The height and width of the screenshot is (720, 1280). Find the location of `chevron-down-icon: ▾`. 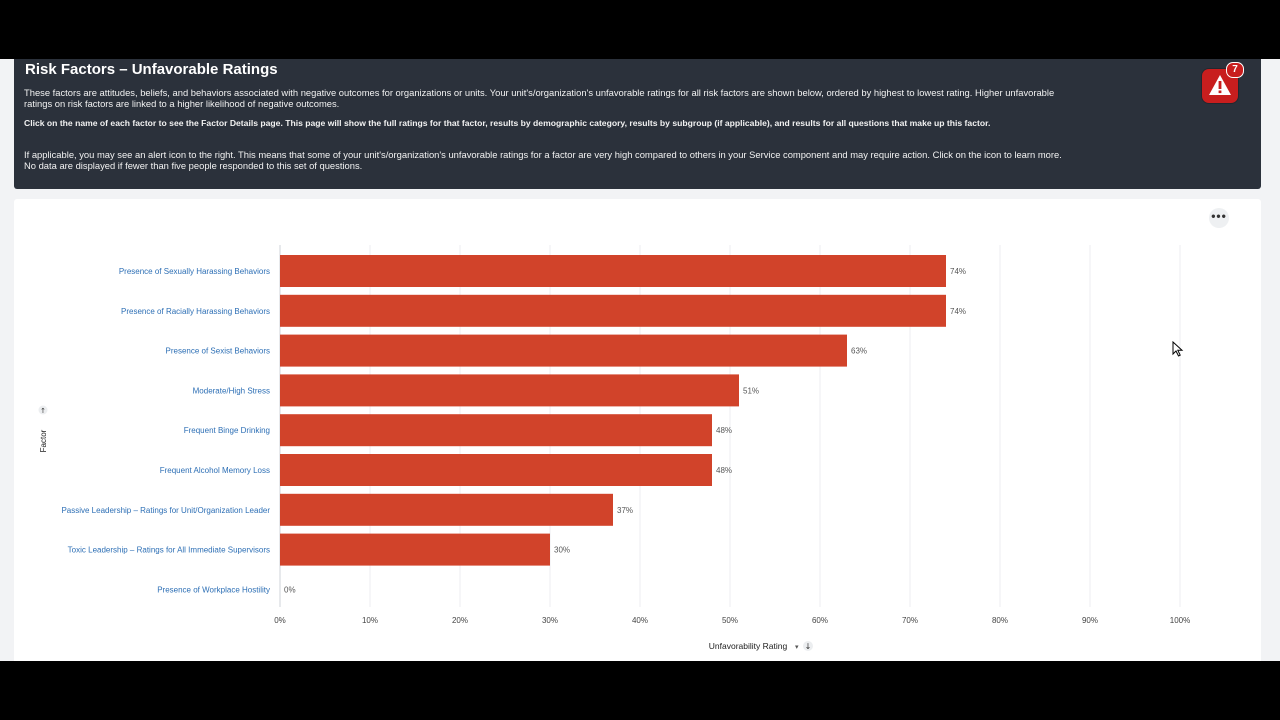

chevron-down-icon: ▾ is located at coordinates (797, 647).